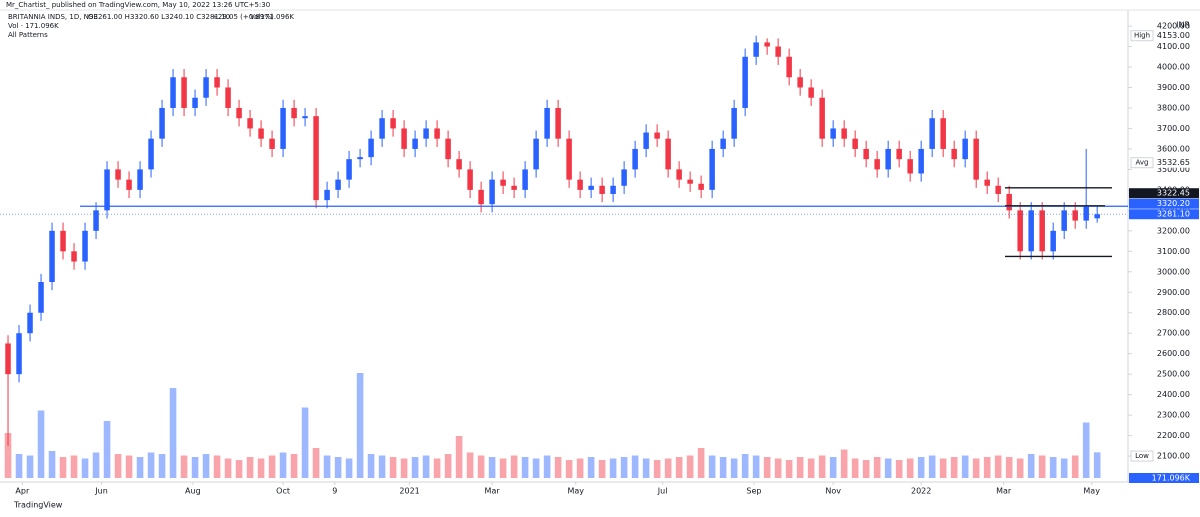  Describe the element at coordinates (334, 491) in the screenshot. I see `x-tick-label: 9` at that location.